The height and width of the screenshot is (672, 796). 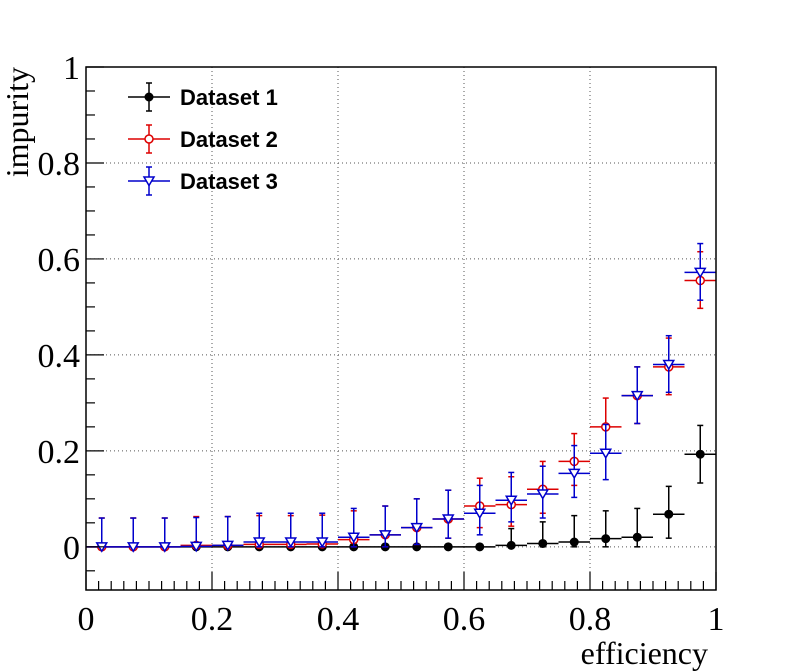 I want to click on x-axis-title: efficiency, so click(x=644, y=653).